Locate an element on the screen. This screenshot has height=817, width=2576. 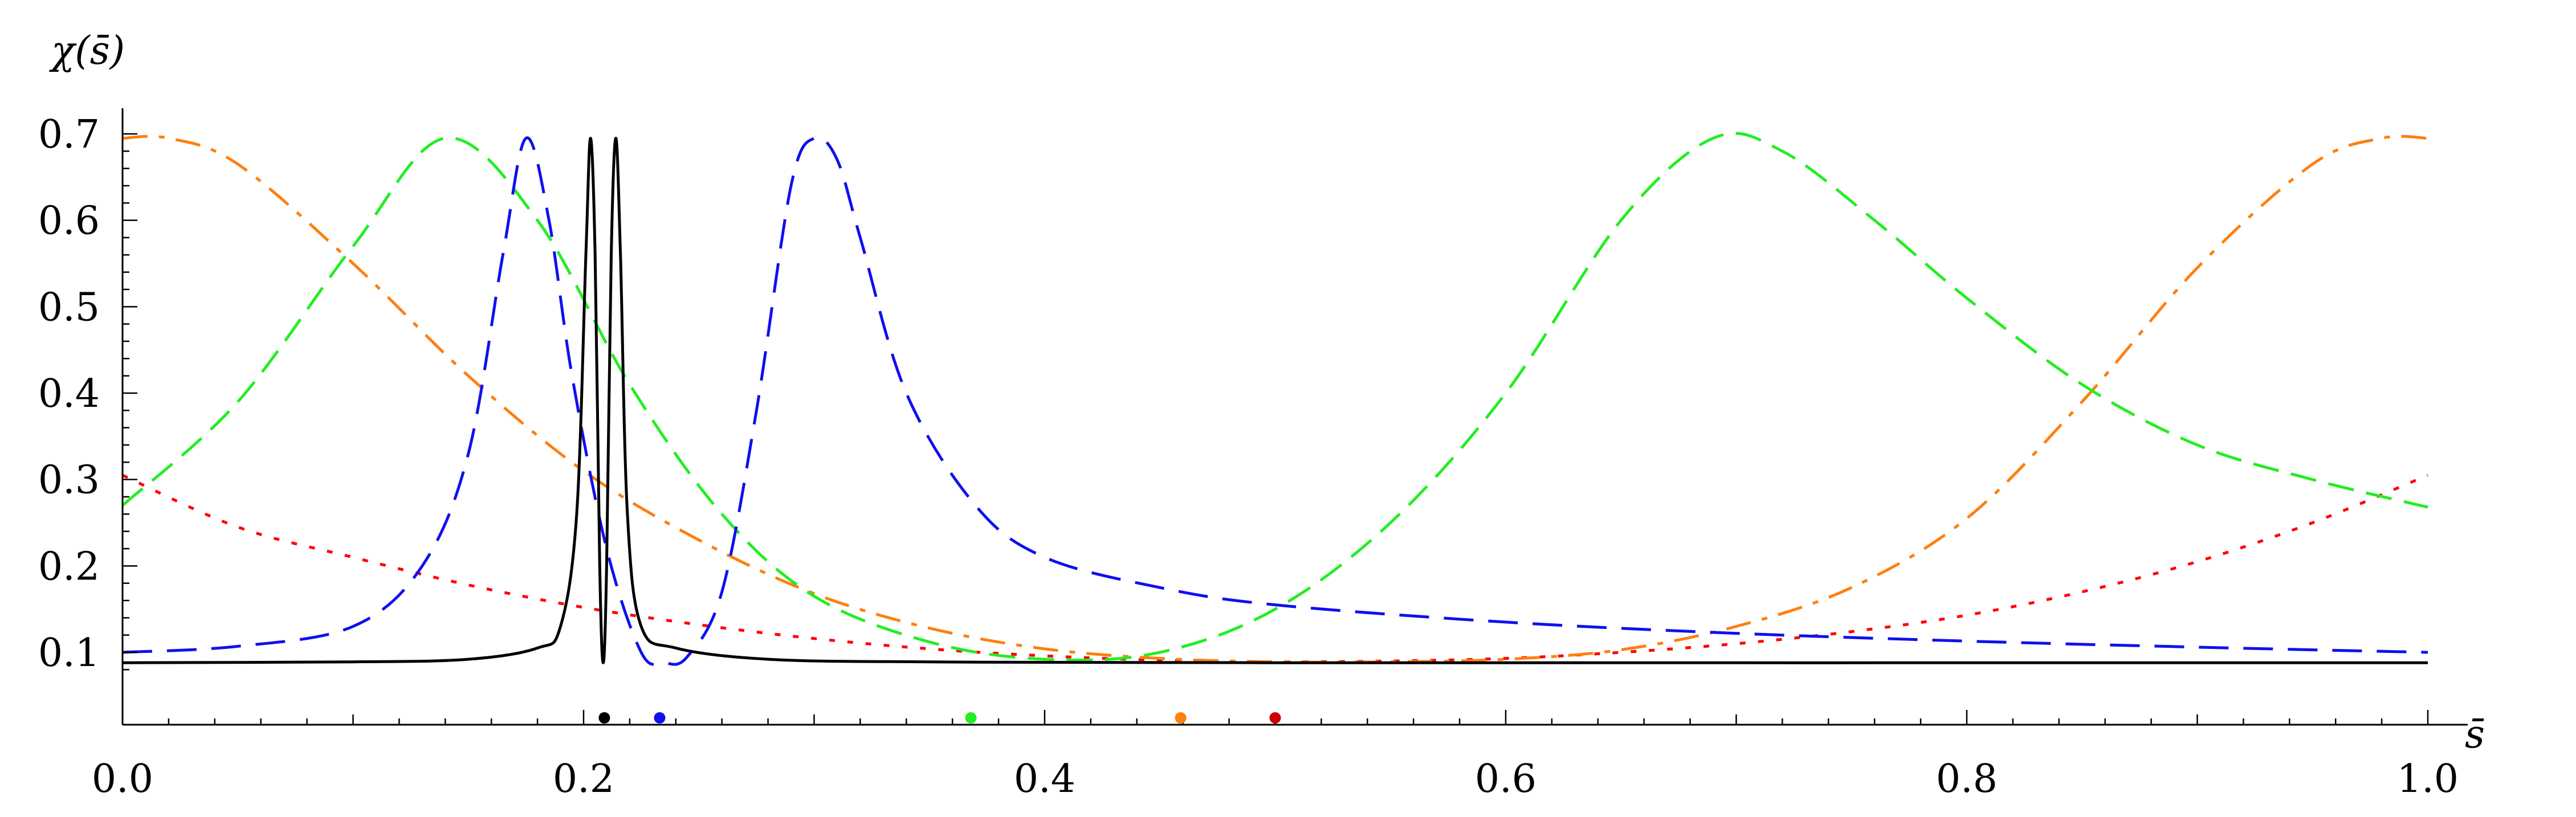
y-tick-label: 0.7 is located at coordinates (69, 134).